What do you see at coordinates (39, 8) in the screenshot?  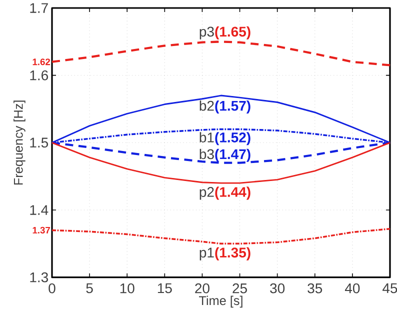 I see `y-tick-label: 1.7` at bounding box center [39, 8].